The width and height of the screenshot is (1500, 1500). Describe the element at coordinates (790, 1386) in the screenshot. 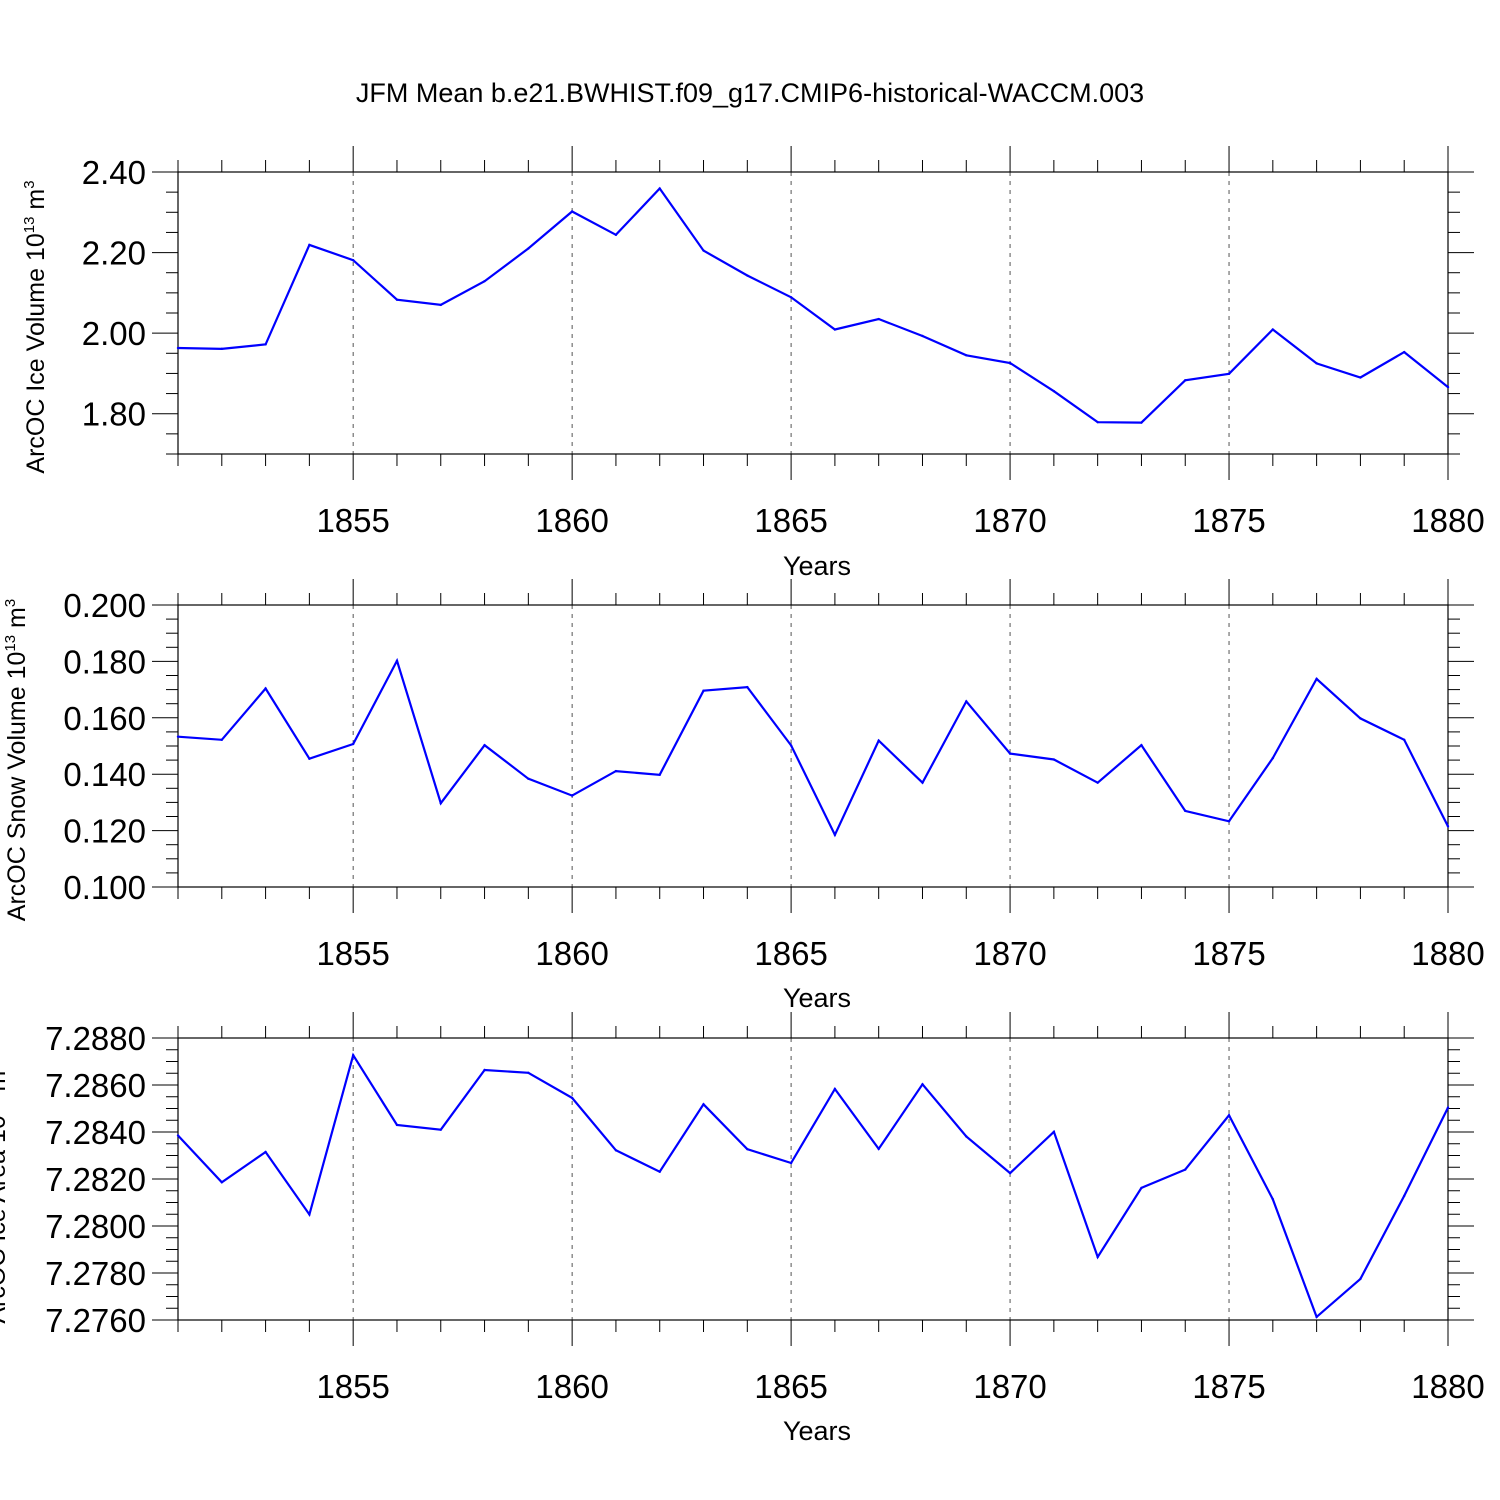

I see `x-tick-label: 1865` at that location.